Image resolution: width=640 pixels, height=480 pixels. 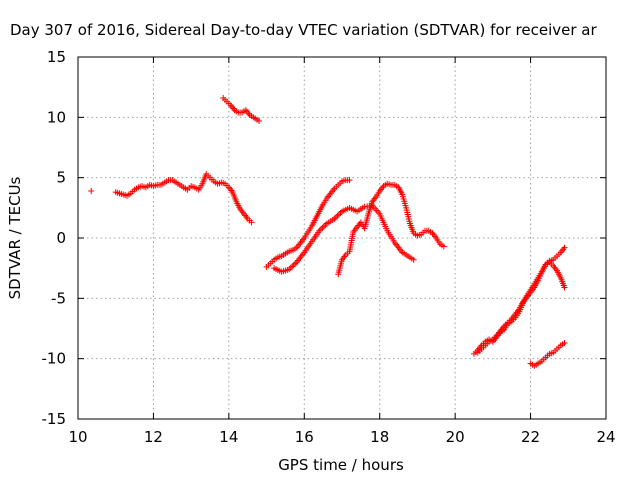 What do you see at coordinates (54, 419) in the screenshot?
I see `y-tick-label: -15` at bounding box center [54, 419].